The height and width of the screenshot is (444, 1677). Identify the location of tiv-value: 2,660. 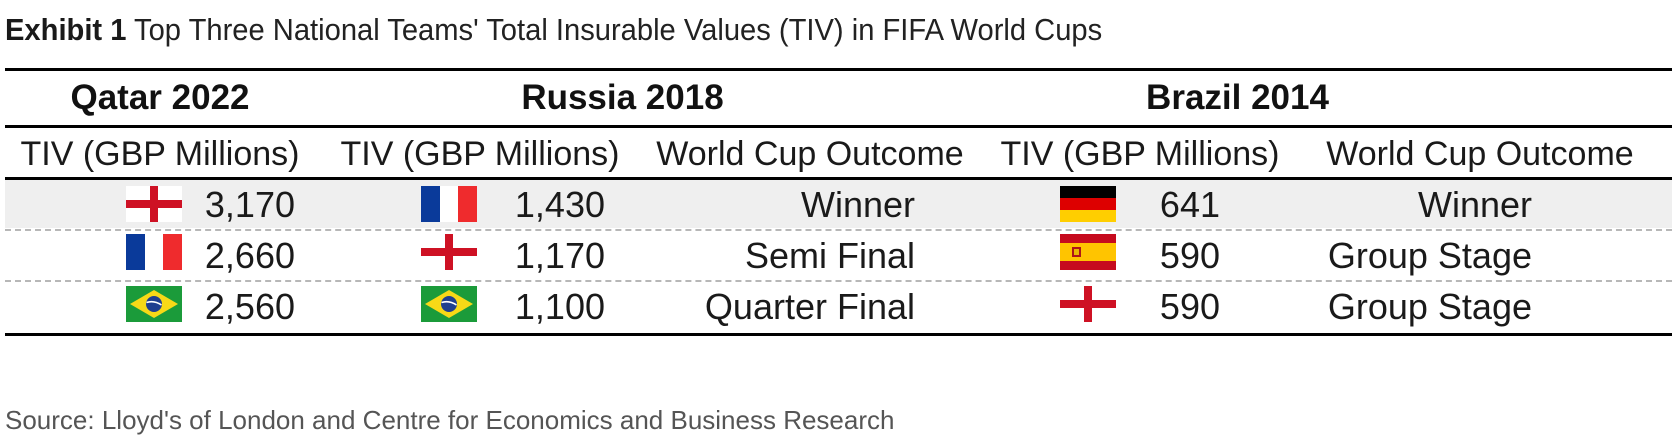
(249, 255).